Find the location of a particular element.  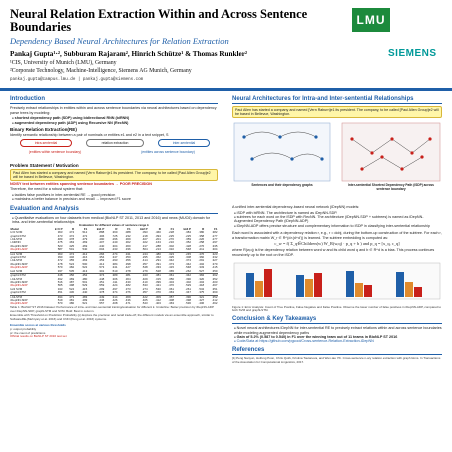

section-heading-conclusion: Conclusion & Key Takeaways is located at coordinates (337, 320).